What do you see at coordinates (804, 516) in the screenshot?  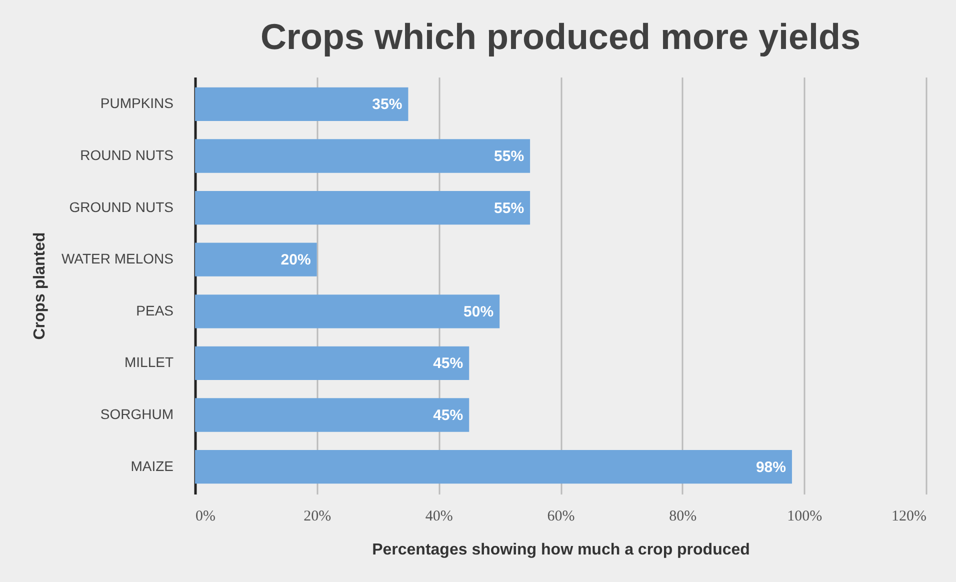 I see `x-tick-label: 100%` at bounding box center [804, 516].